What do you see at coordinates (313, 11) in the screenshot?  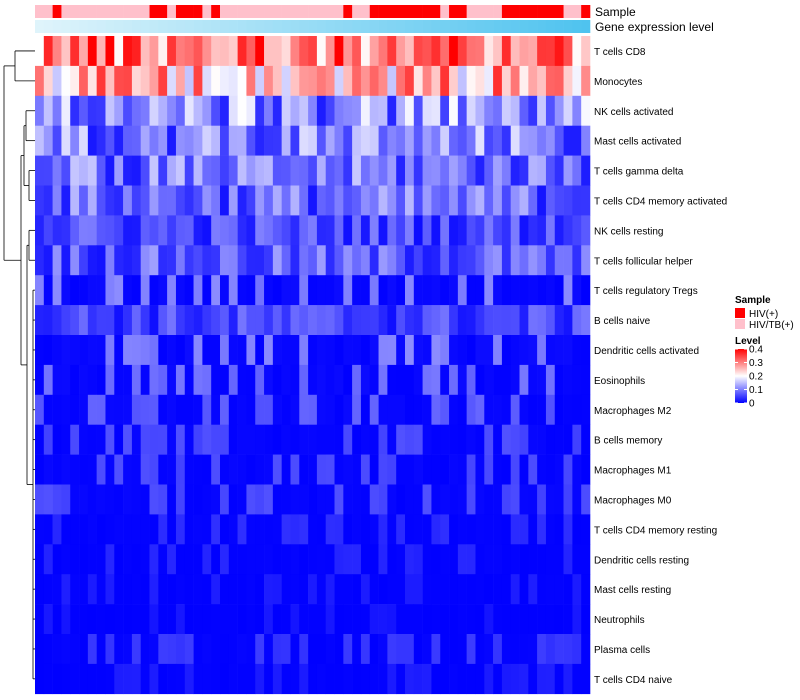 I see `sample-annotation-track` at bounding box center [313, 11].